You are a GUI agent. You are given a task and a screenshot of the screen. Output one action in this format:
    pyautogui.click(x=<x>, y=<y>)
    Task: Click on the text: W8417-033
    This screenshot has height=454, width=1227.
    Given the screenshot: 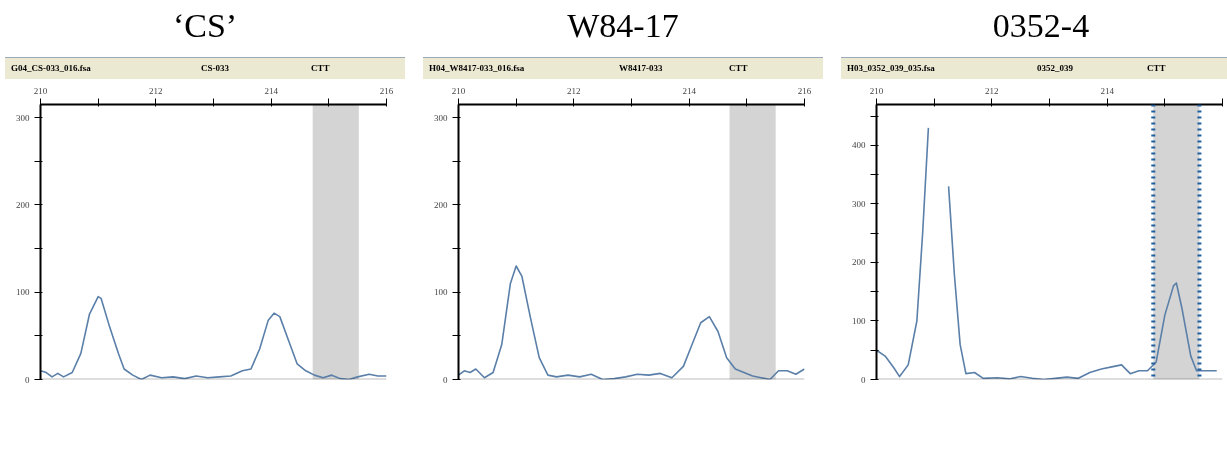 What is the action you would take?
    pyautogui.click(x=641, y=68)
    